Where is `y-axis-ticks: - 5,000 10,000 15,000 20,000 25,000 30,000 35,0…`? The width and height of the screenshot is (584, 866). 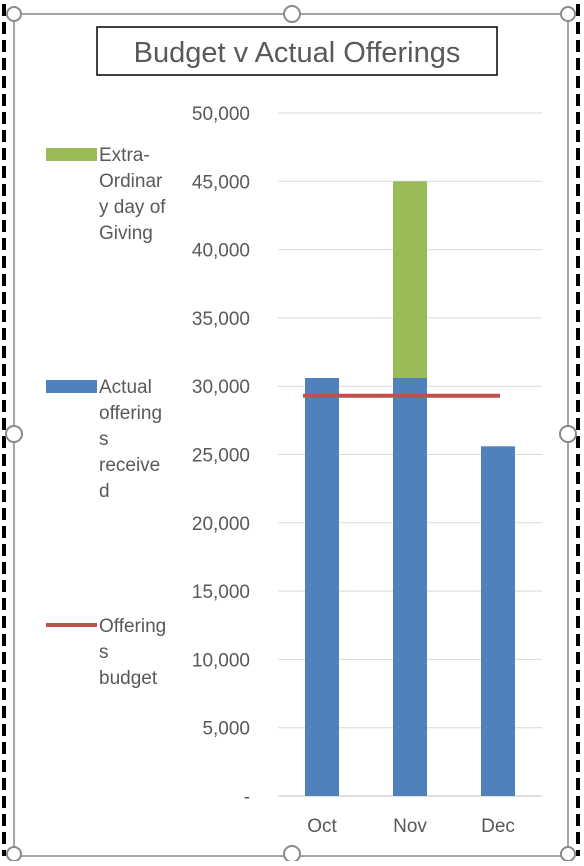 y-axis-ticks: - 5,000 10,000 15,000 20,000 25,000 30,000 35,0… is located at coordinates (221, 456).